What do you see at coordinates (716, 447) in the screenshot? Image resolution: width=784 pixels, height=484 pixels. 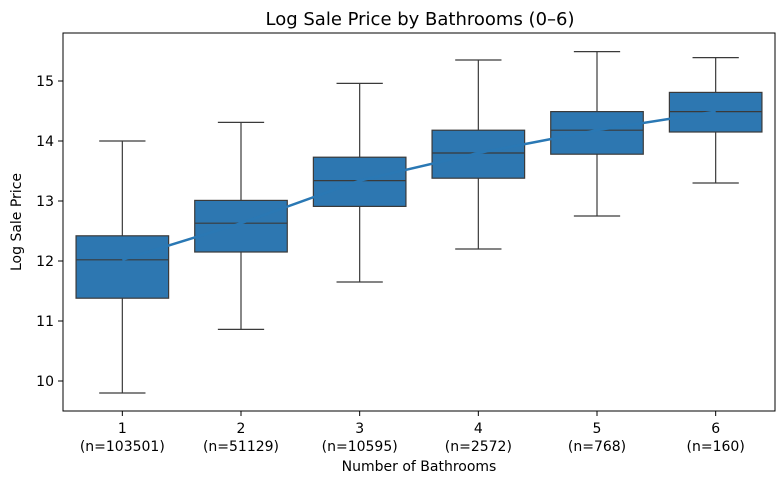 I see `x-count-label: (n=160)` at bounding box center [716, 447].